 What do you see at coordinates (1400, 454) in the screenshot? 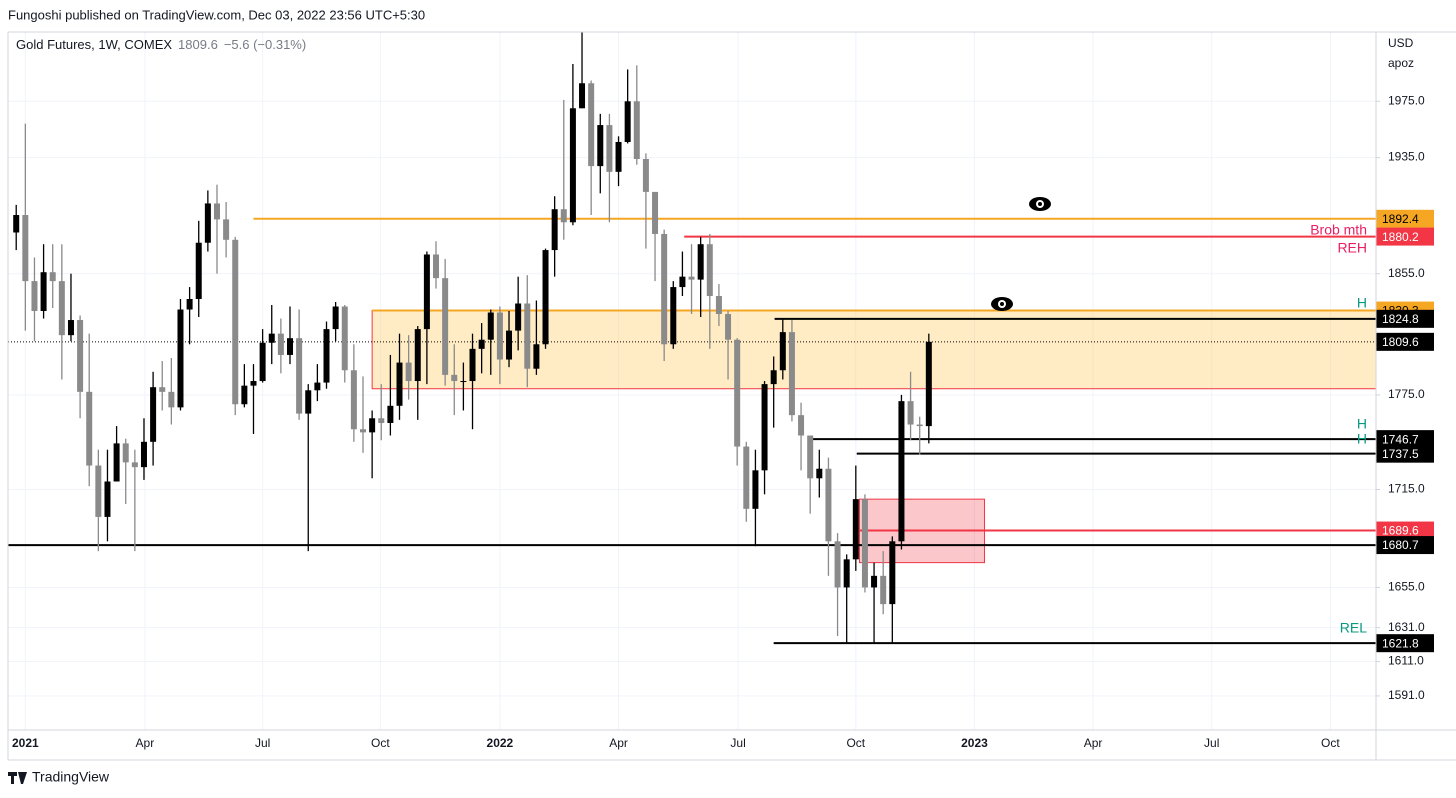
I see `price-tag-label: 1737.5` at bounding box center [1400, 454].